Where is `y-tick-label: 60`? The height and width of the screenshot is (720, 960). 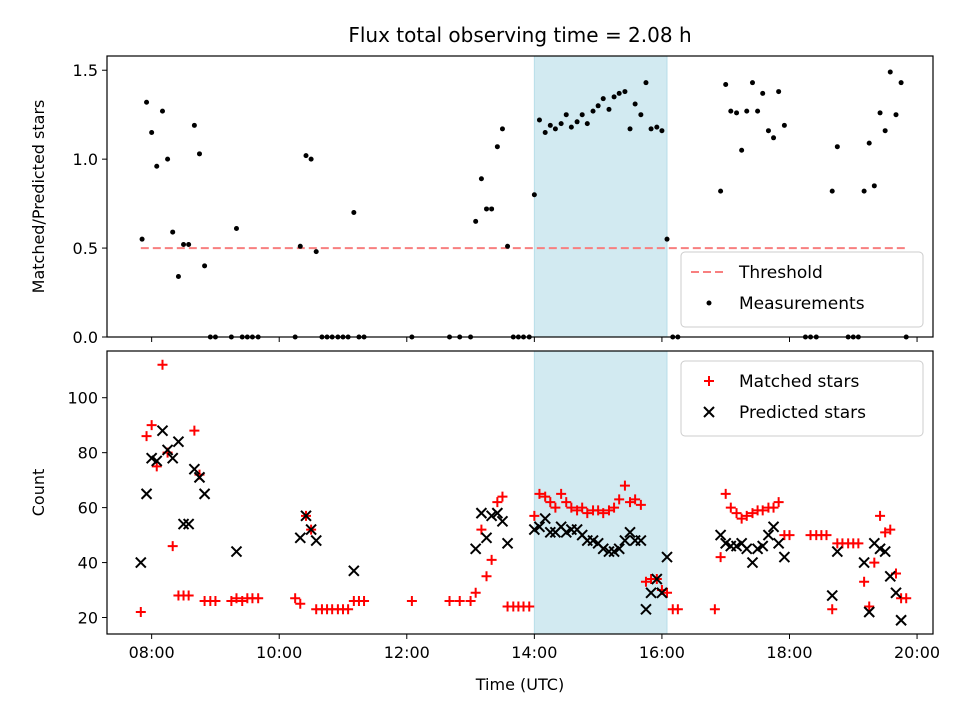
y-tick-label: 60 is located at coordinates (88, 508).